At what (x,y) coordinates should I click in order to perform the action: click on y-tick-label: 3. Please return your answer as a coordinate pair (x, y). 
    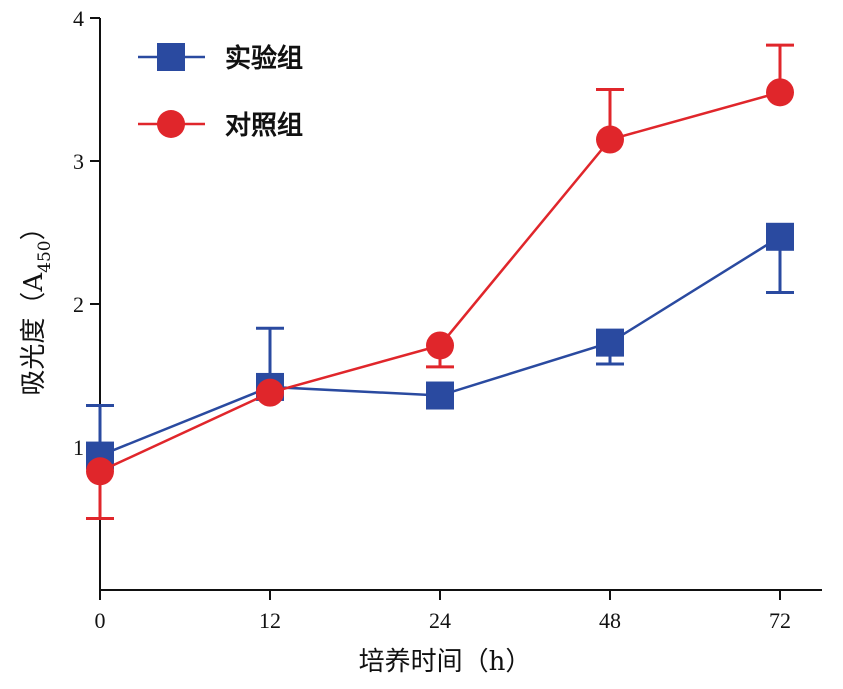
    Looking at the image, I should click on (78, 161).